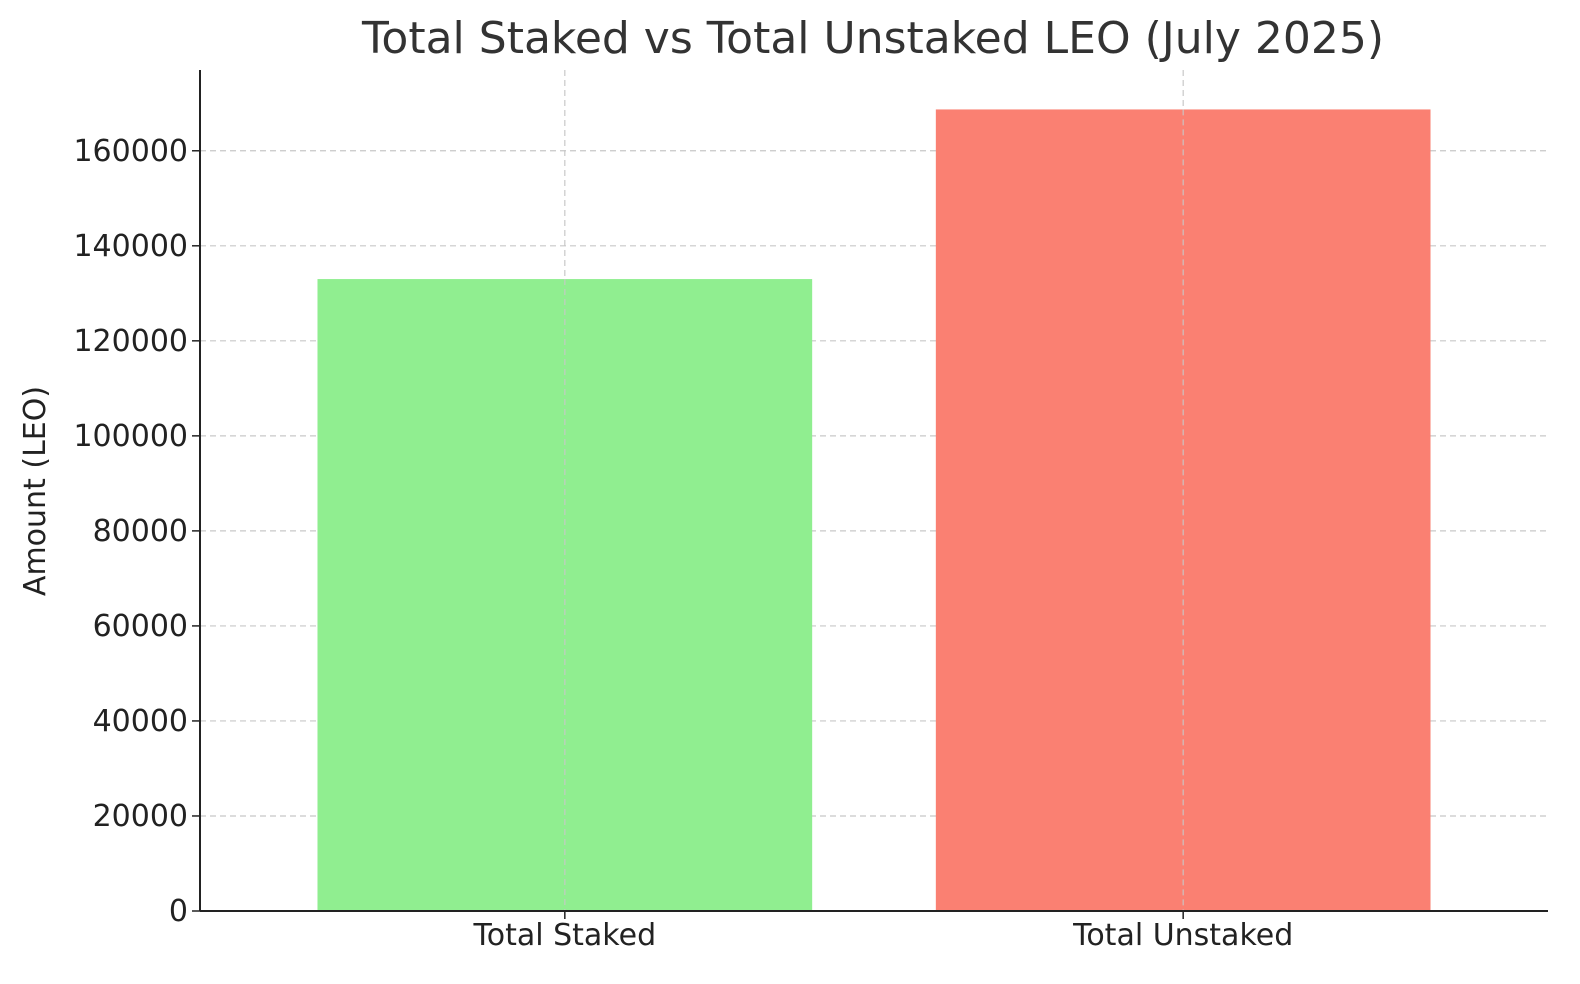 This screenshot has height=984, width=1580. I want to click on y-tick-label: 80000, so click(140, 531).